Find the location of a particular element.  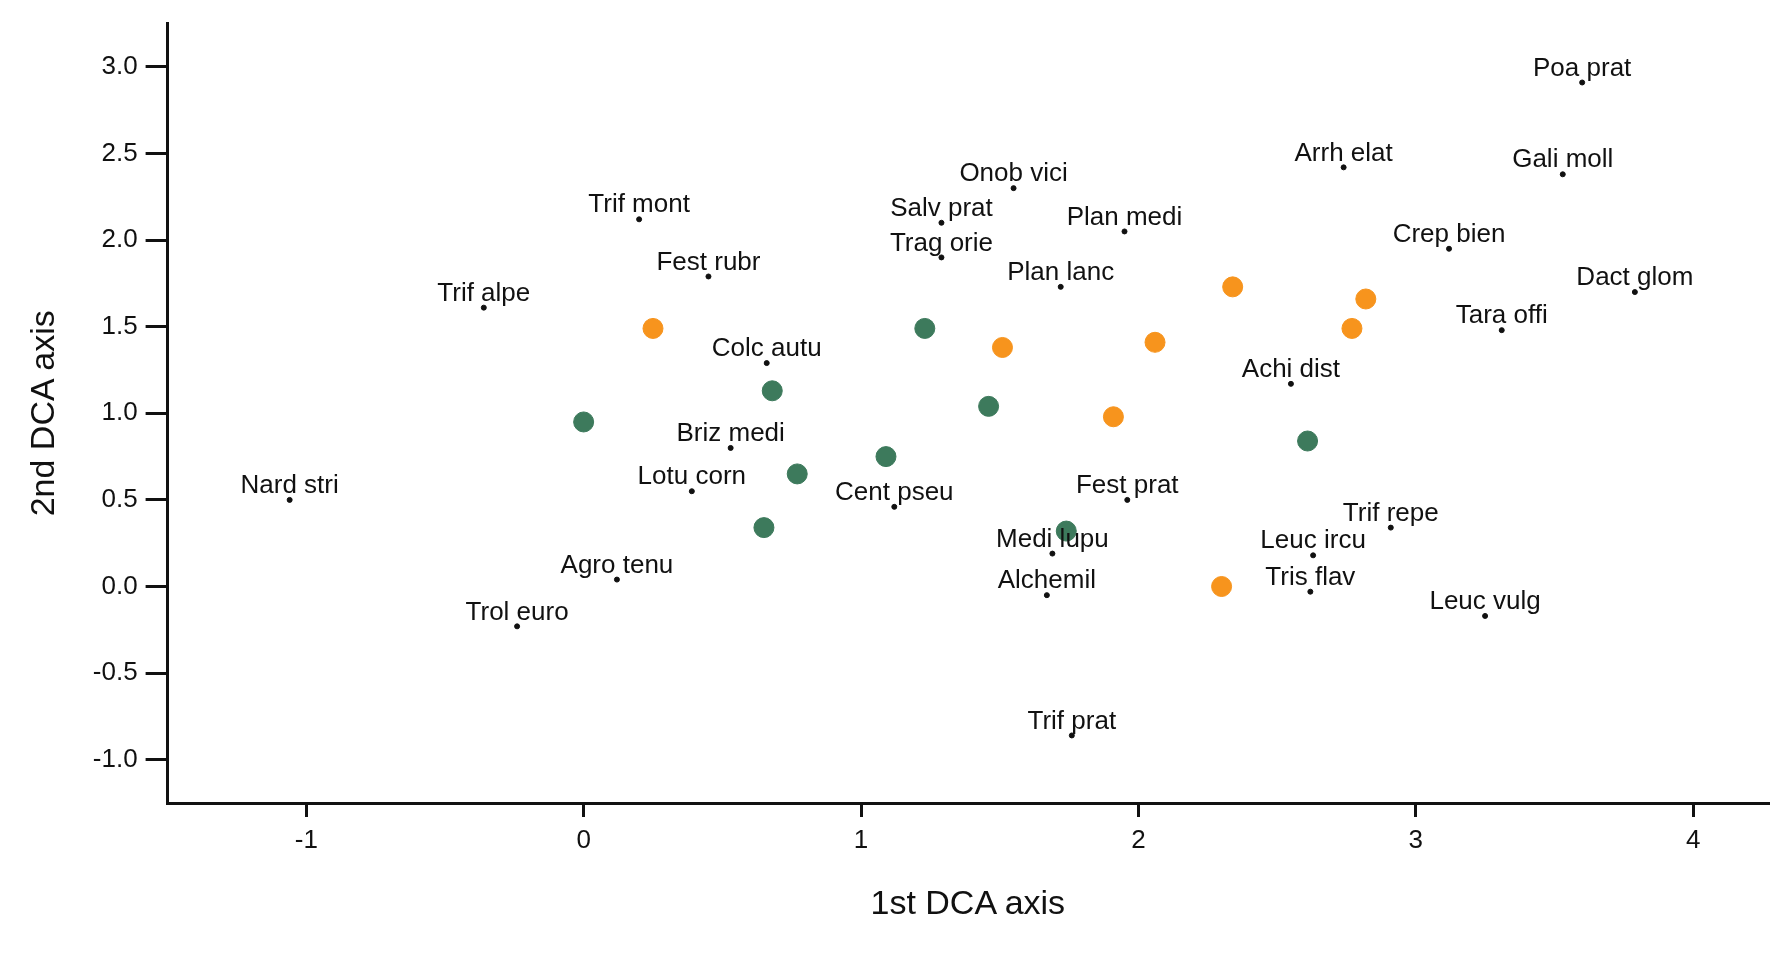

data-label: Trif repe is located at coordinates (1390, 511).